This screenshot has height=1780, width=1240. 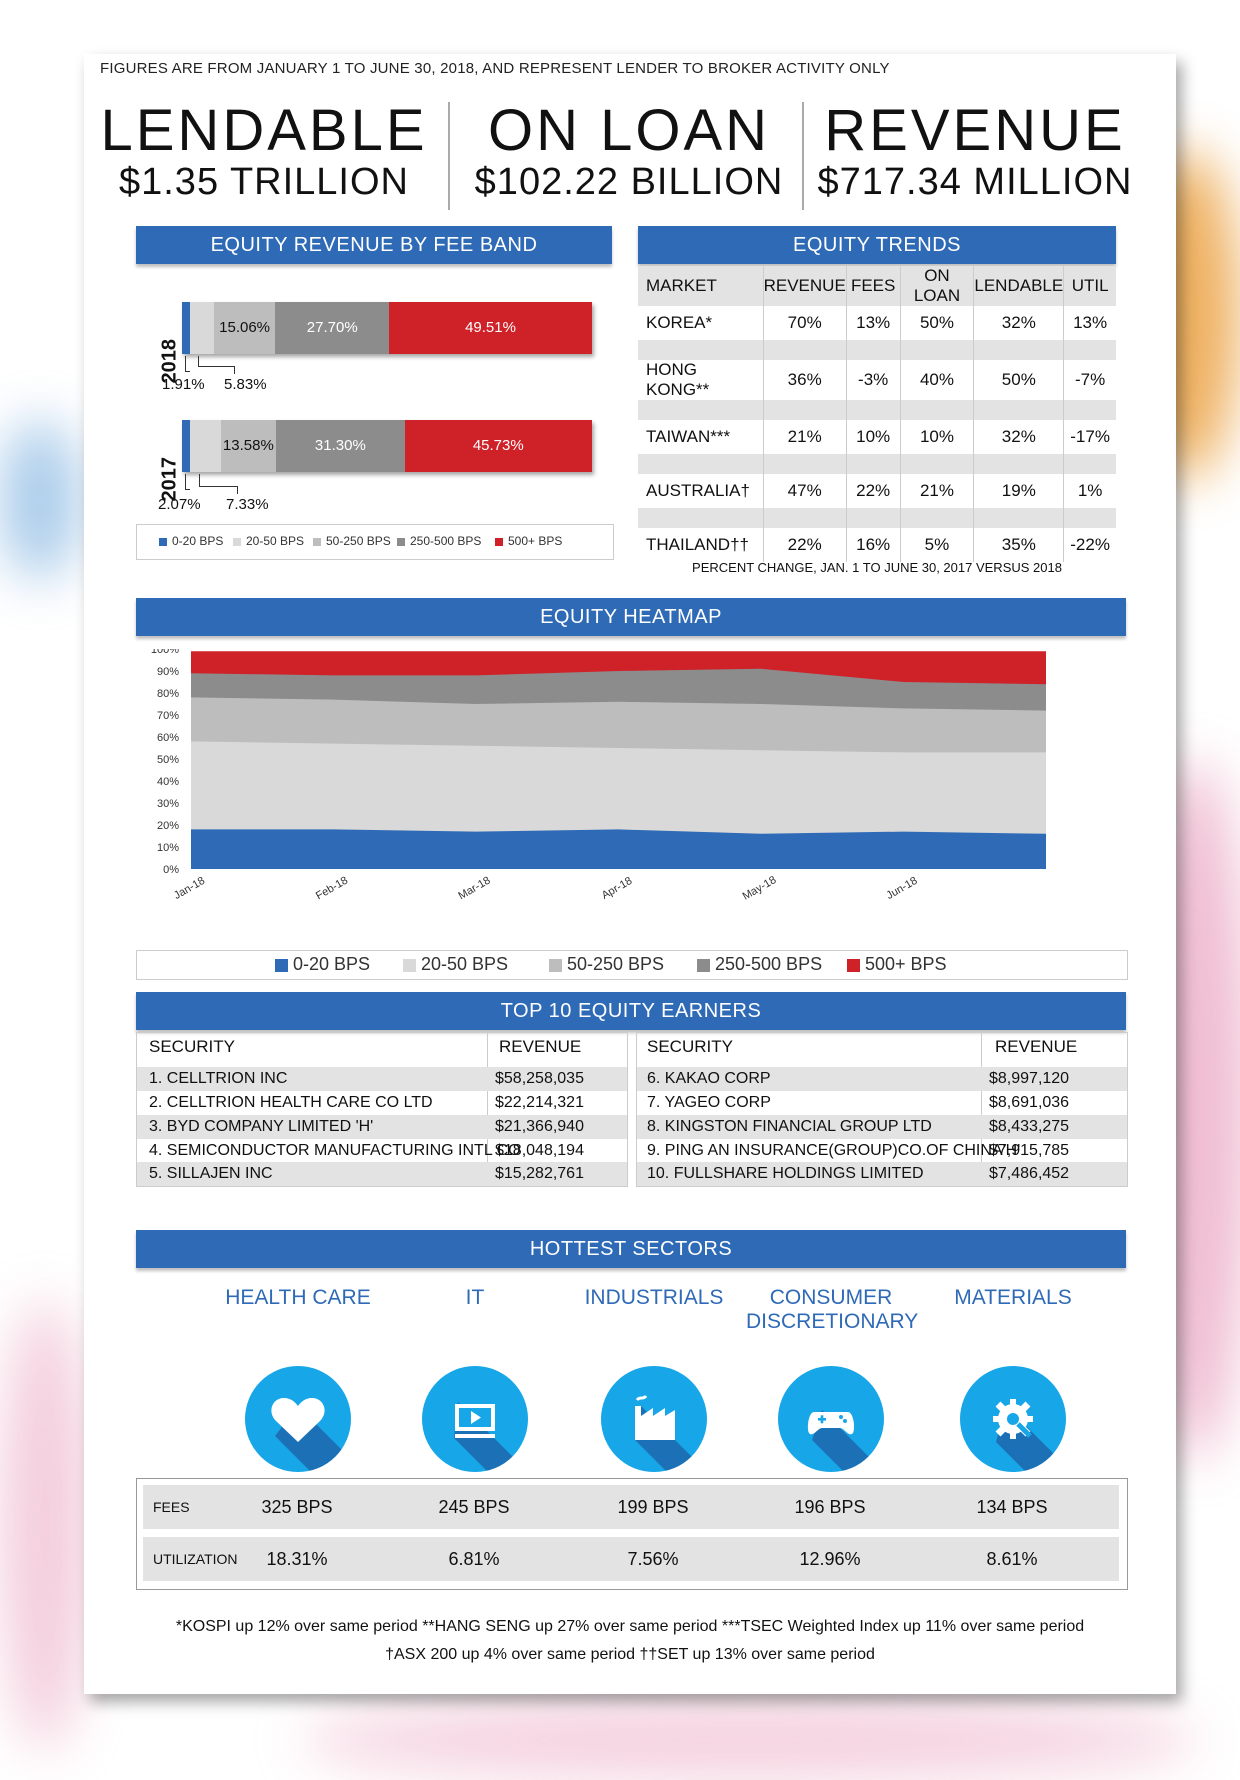 I want to click on x-tick-label: May-18, so click(x=760, y=888).